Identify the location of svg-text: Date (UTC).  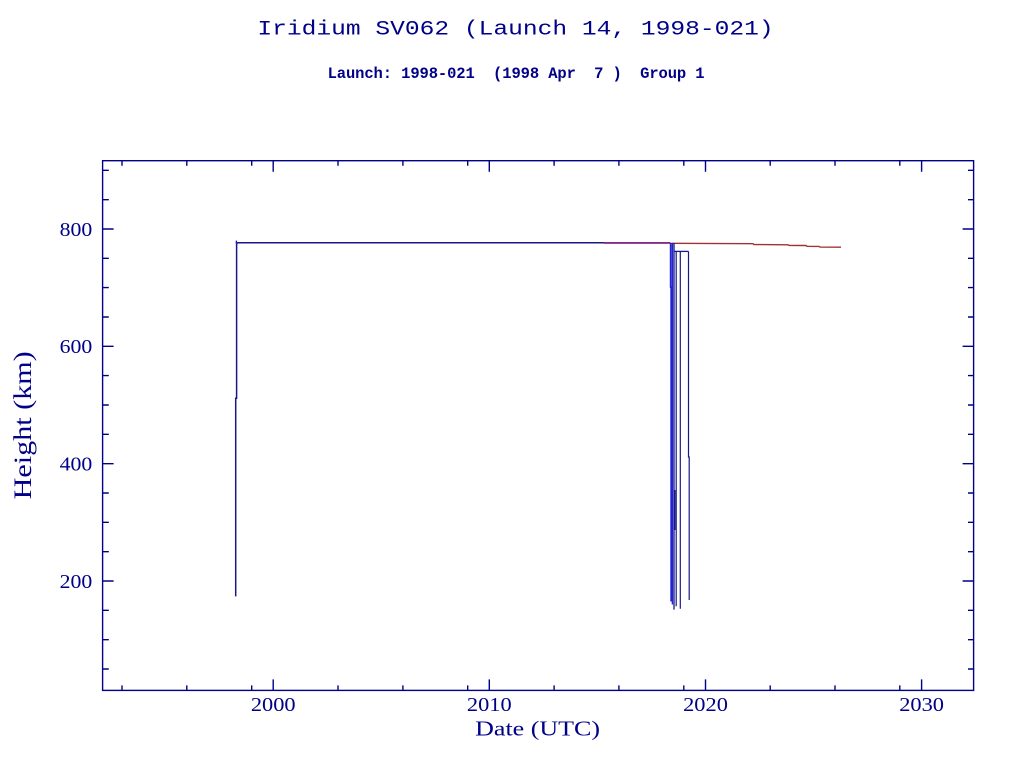
(537, 729).